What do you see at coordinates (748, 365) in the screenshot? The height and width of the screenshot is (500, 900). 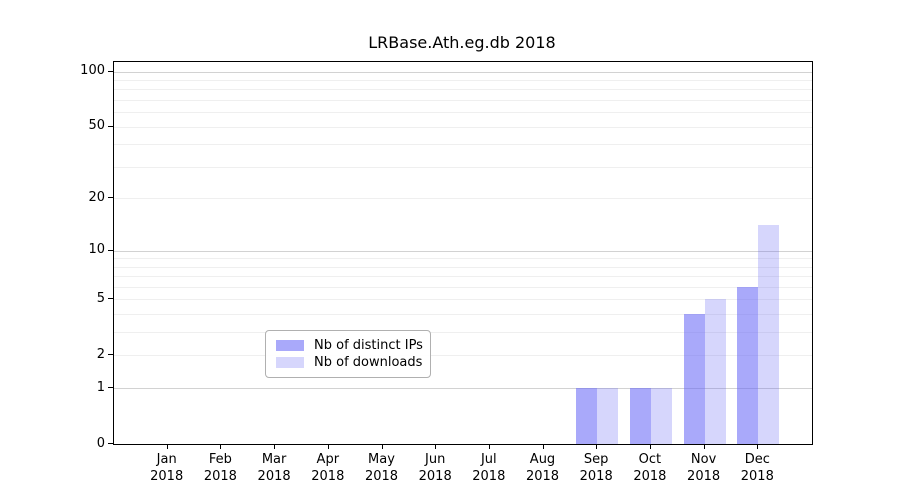 I see `bar-distinct-ips-dec` at bounding box center [748, 365].